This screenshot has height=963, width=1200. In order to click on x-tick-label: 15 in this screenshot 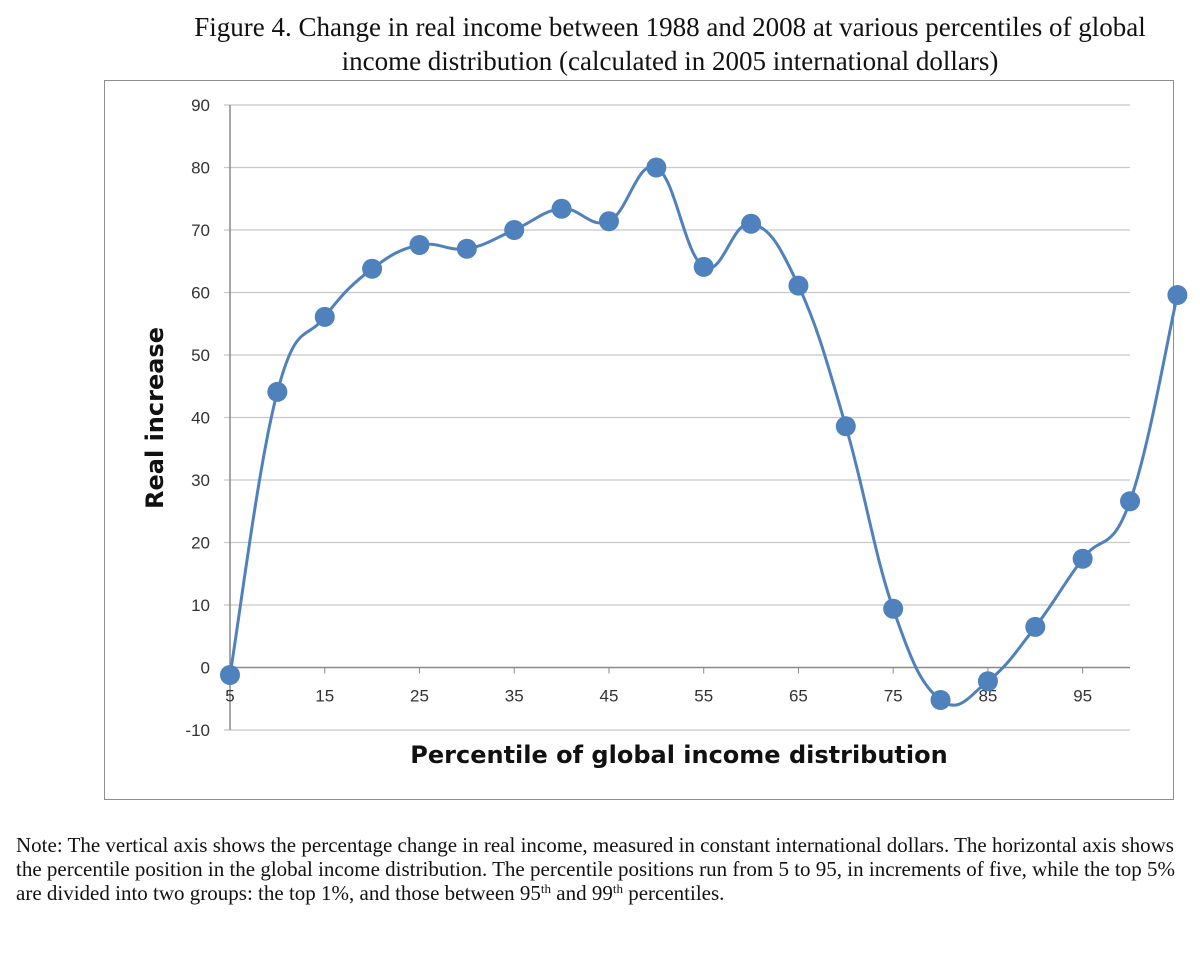, I will do `click(324, 696)`.